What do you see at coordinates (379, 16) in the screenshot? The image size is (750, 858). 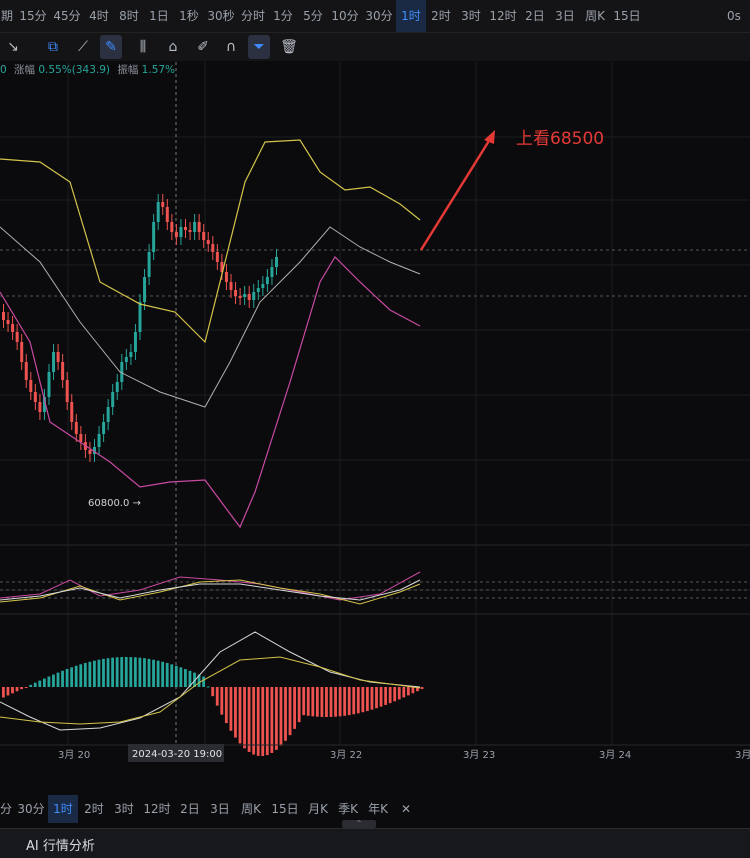 I see `timeframe-11: 30分` at bounding box center [379, 16].